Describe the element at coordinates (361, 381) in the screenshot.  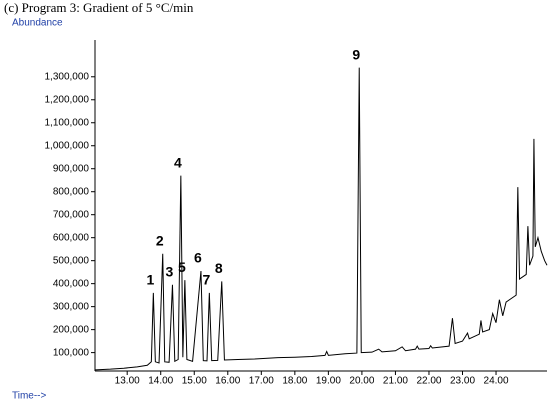
I see `x-tick-label: 20.00` at that location.